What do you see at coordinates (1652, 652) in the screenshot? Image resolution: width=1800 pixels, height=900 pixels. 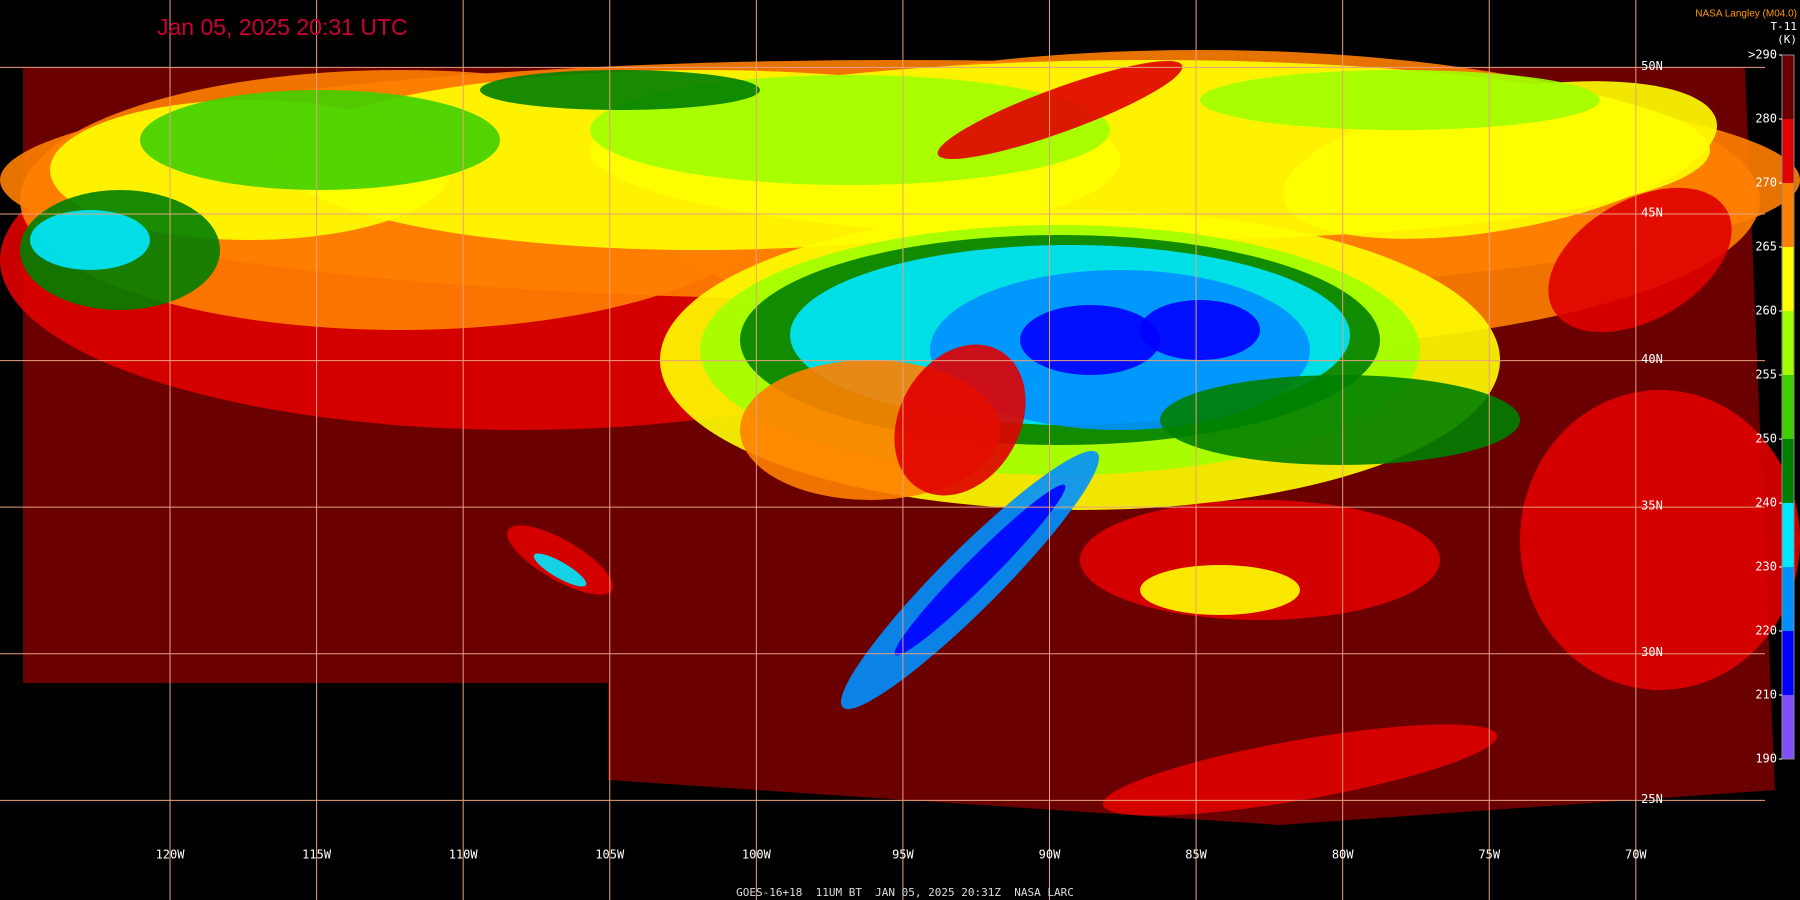 I see `latitude-label: 30N` at bounding box center [1652, 652].